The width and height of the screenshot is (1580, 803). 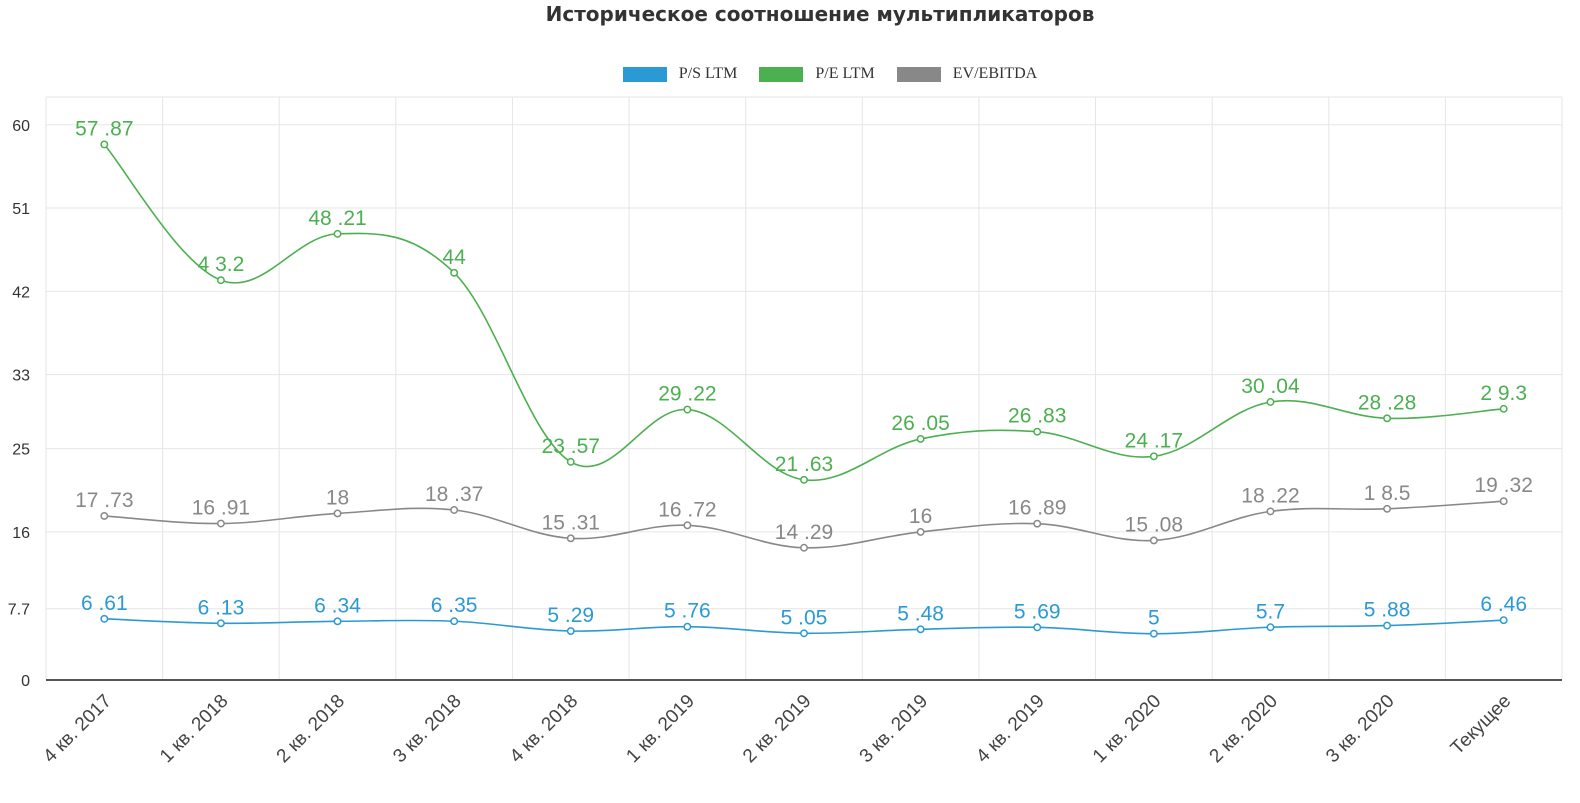 I want to click on data-label-ps-ltm: 5 .48, so click(x=920, y=613).